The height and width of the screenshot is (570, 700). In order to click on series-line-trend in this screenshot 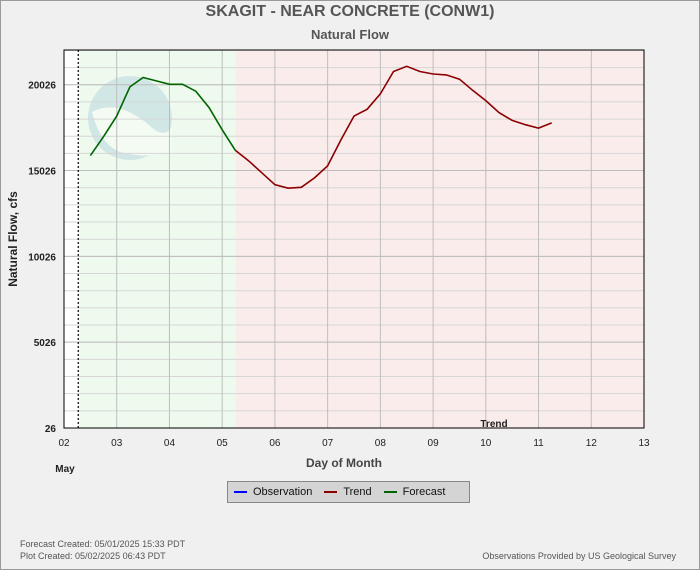, I will do `click(393, 127)`.